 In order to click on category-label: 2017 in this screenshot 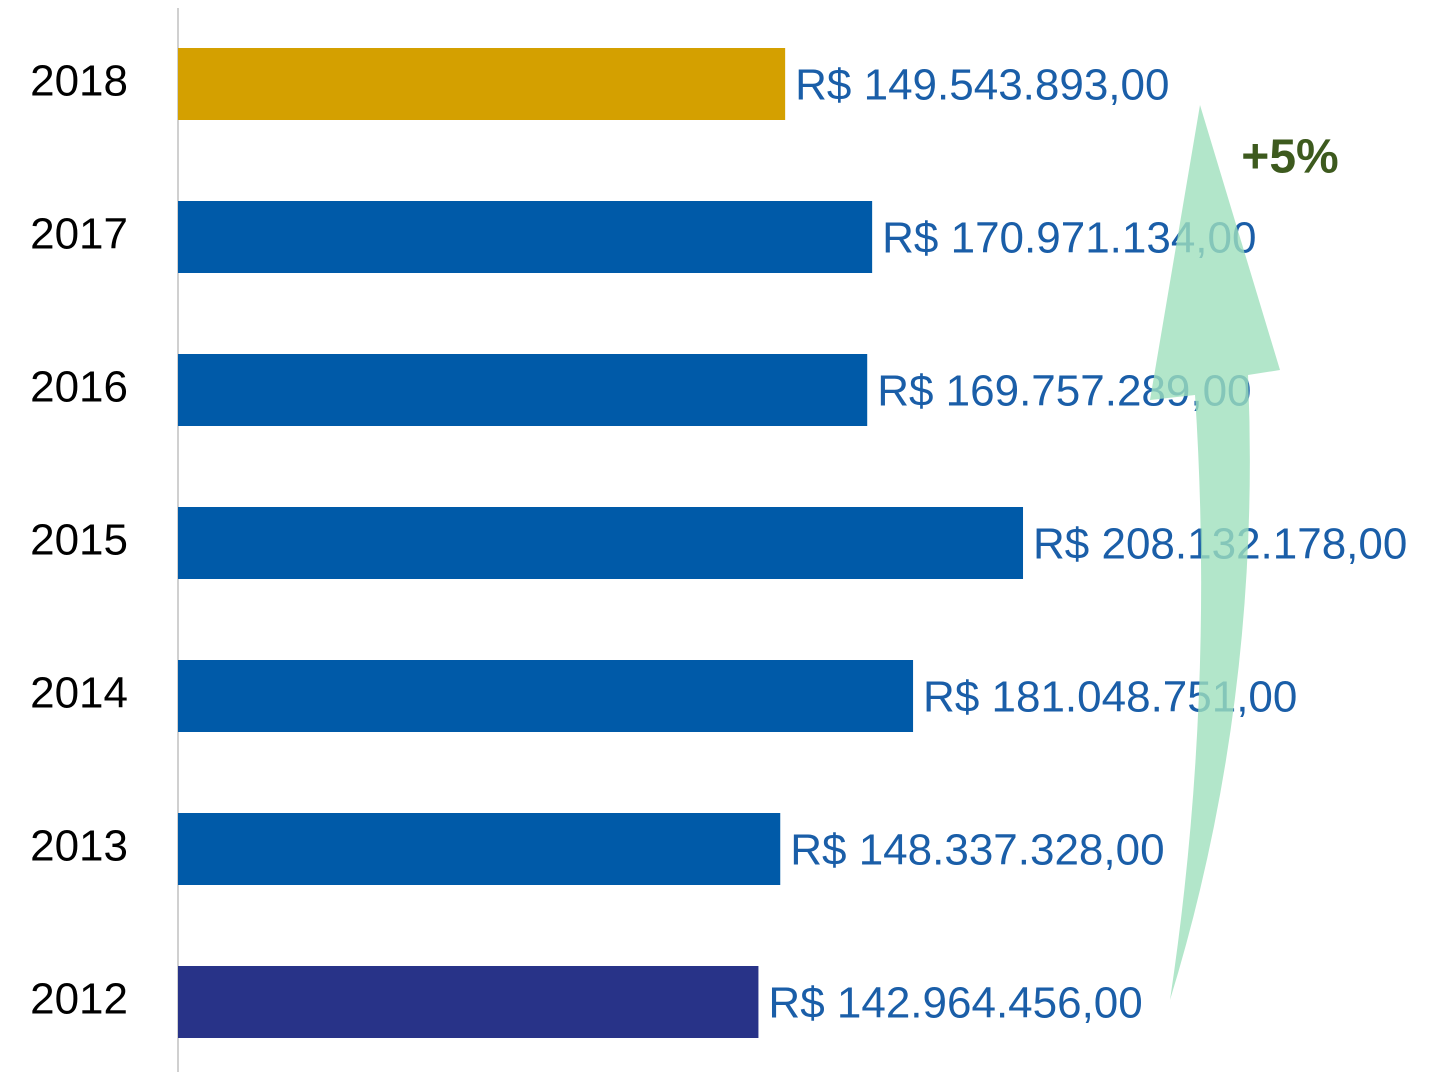, I will do `click(79, 234)`.